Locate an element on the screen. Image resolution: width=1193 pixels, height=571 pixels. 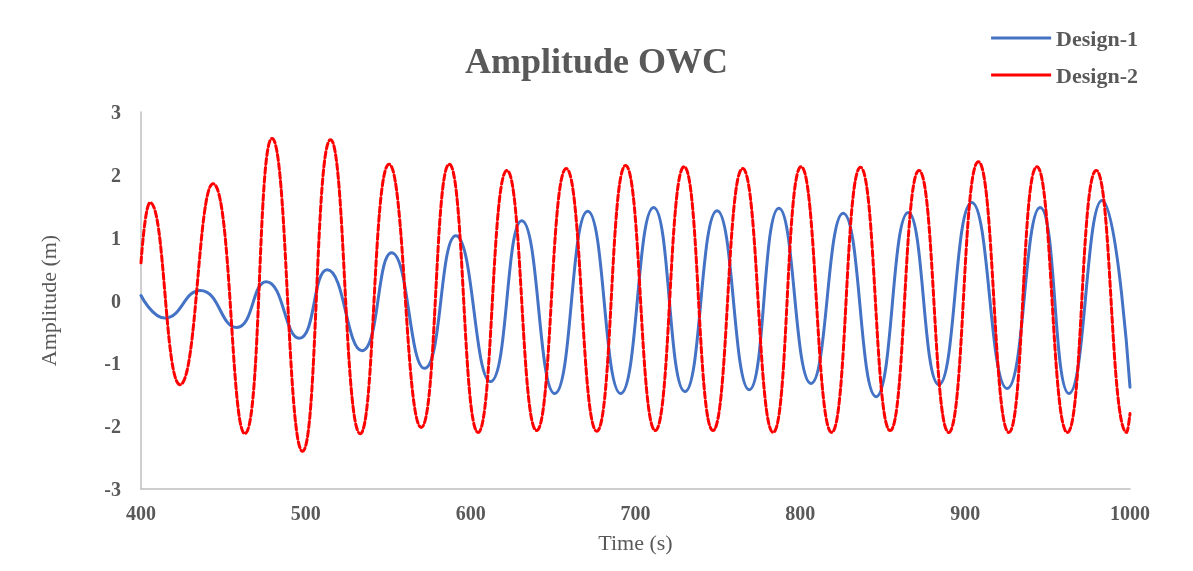
chart-title: Amplitude OWC is located at coordinates (596, 61).